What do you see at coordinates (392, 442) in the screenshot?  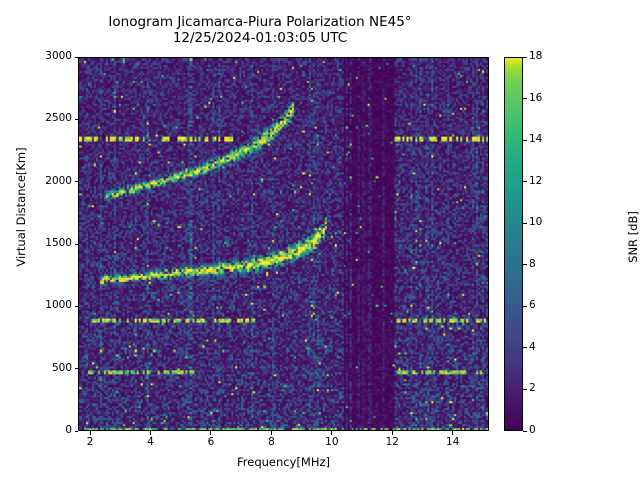 I see `x-tick-label: 12` at bounding box center [392, 442].